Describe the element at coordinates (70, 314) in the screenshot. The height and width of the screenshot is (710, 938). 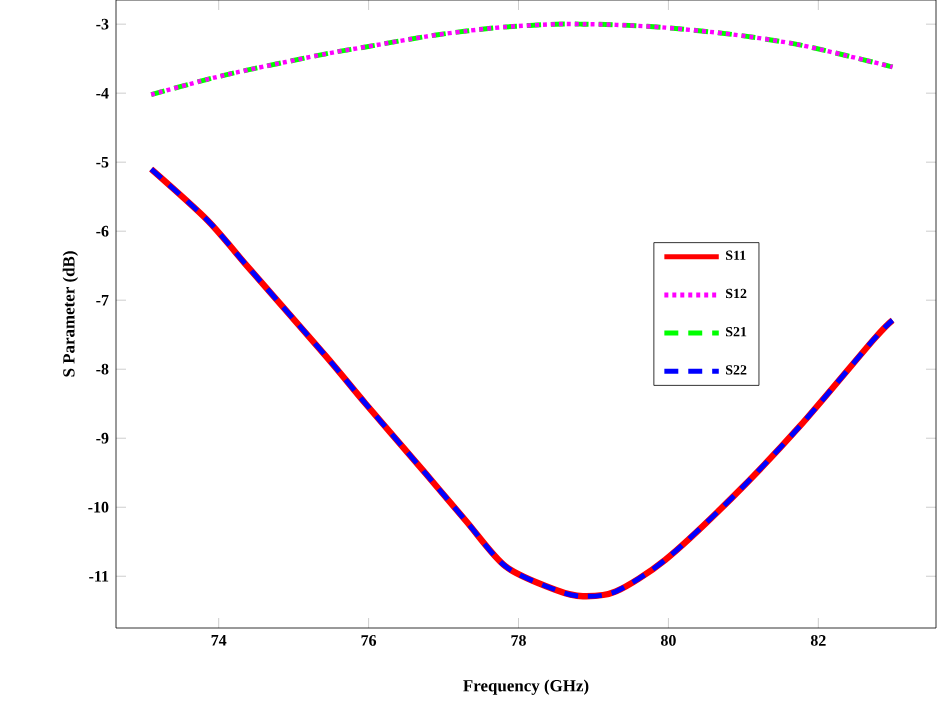
I see `y-axis-title: S Parameter (dB)` at that location.